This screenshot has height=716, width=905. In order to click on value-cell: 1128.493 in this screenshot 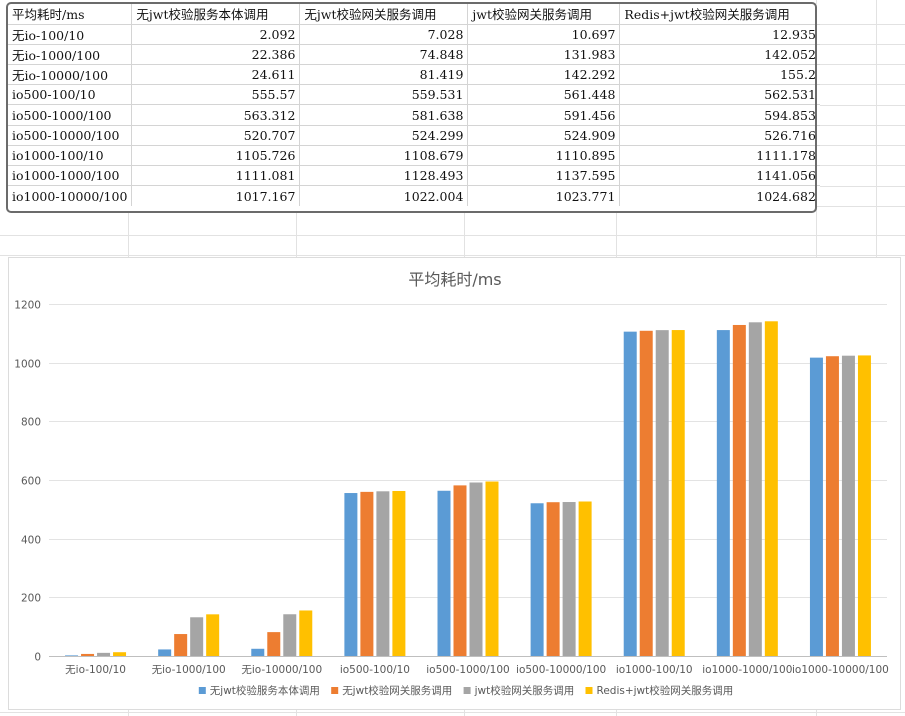, I will do `click(384, 176)`.